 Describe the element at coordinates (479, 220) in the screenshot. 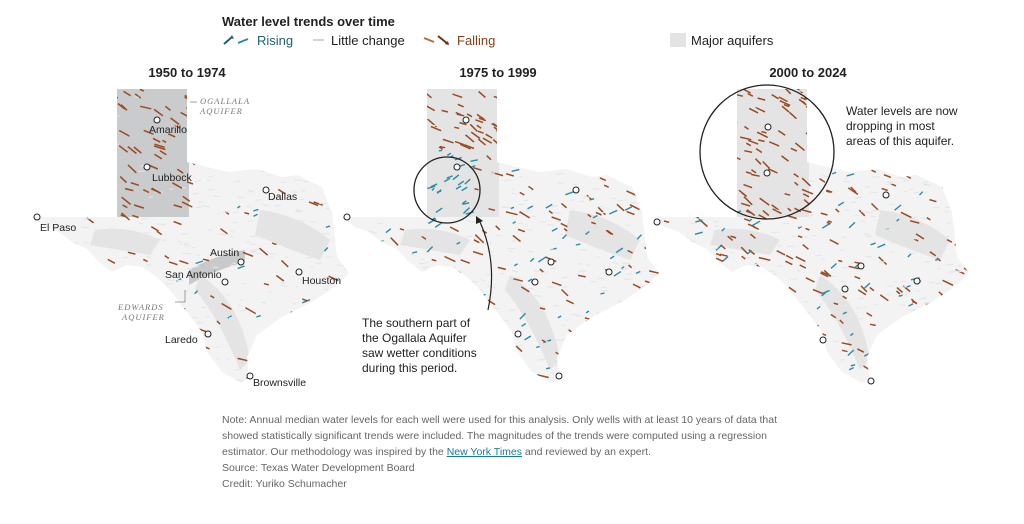

I see `callout-arrow-icon` at that location.